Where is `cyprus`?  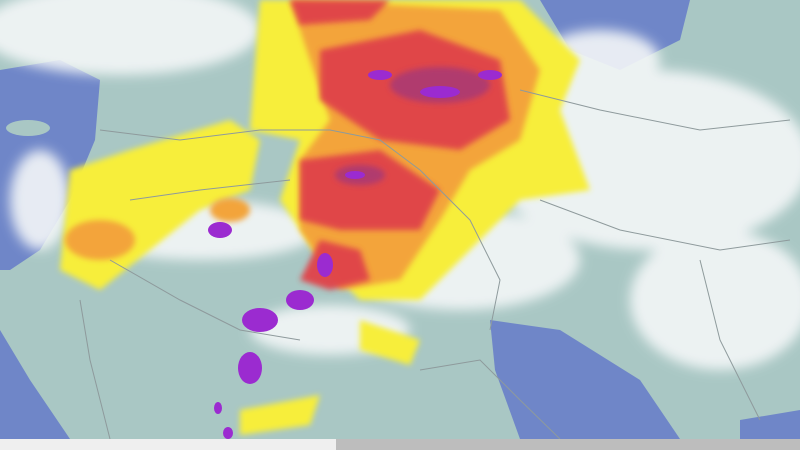 cyprus is located at coordinates (28, 128).